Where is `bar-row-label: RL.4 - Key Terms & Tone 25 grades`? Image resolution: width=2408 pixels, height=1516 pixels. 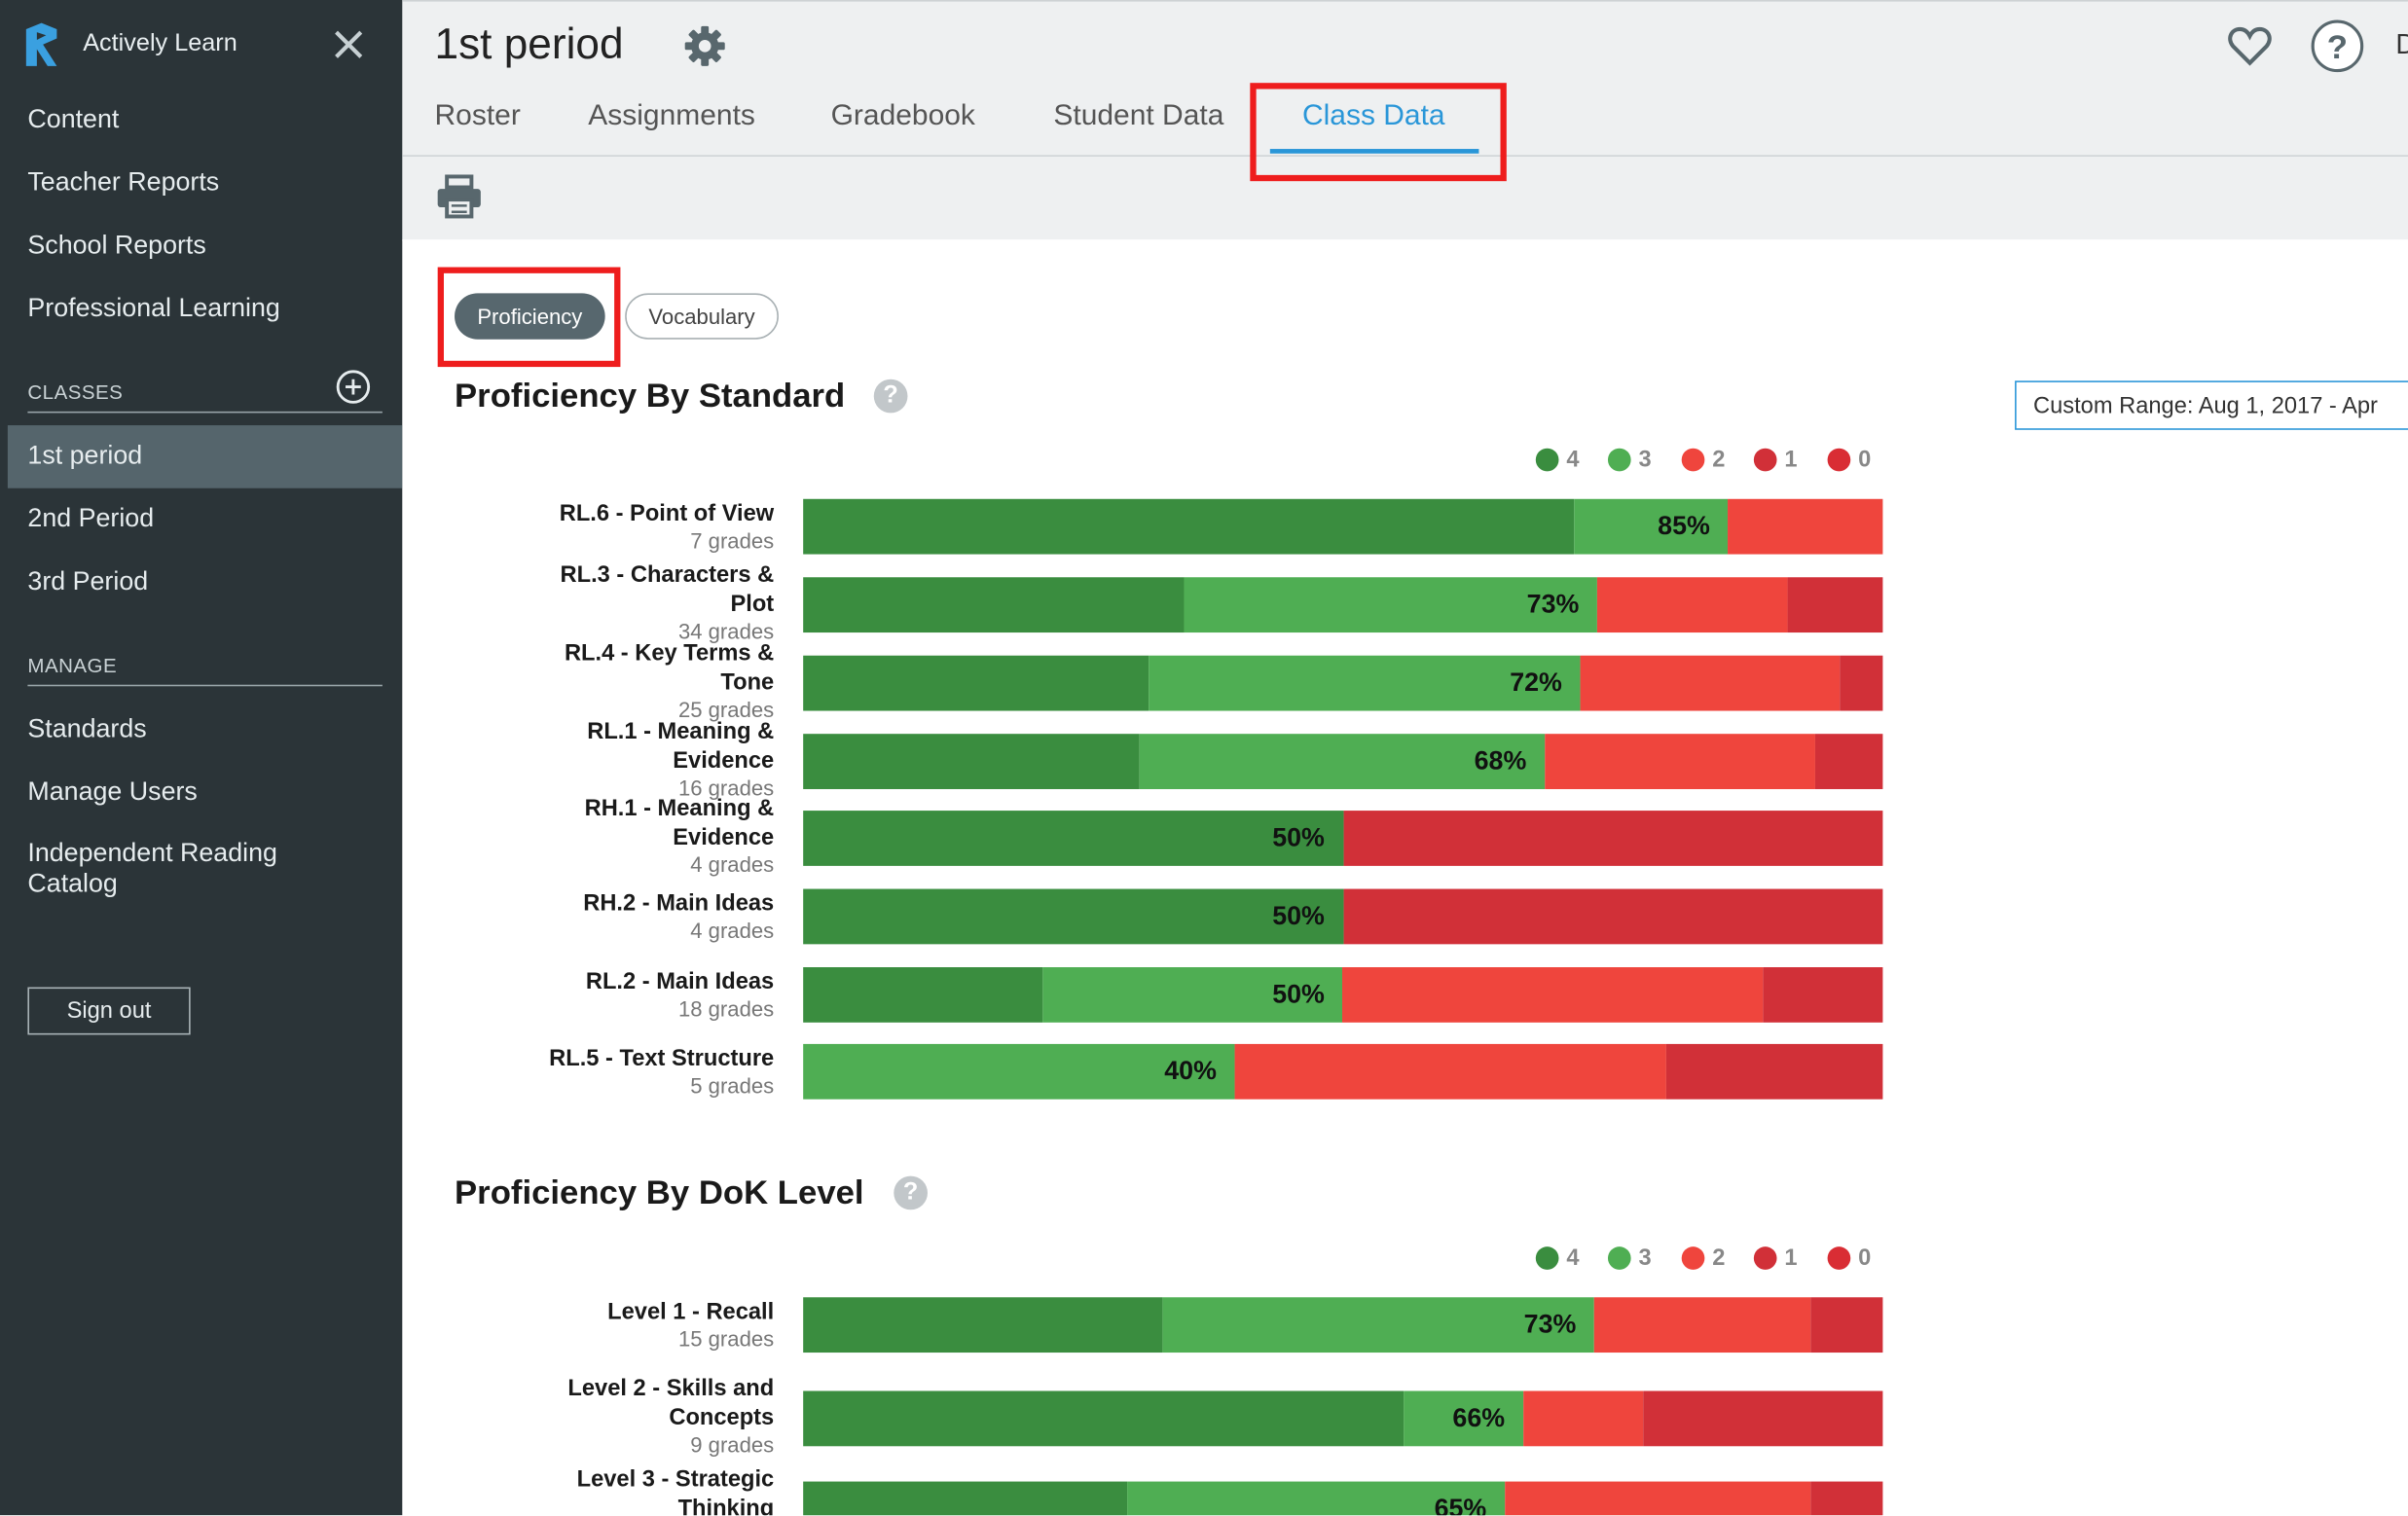 bar-row-label: RL.4 - Key Terms & Tone 25 grades is located at coordinates (588, 680).